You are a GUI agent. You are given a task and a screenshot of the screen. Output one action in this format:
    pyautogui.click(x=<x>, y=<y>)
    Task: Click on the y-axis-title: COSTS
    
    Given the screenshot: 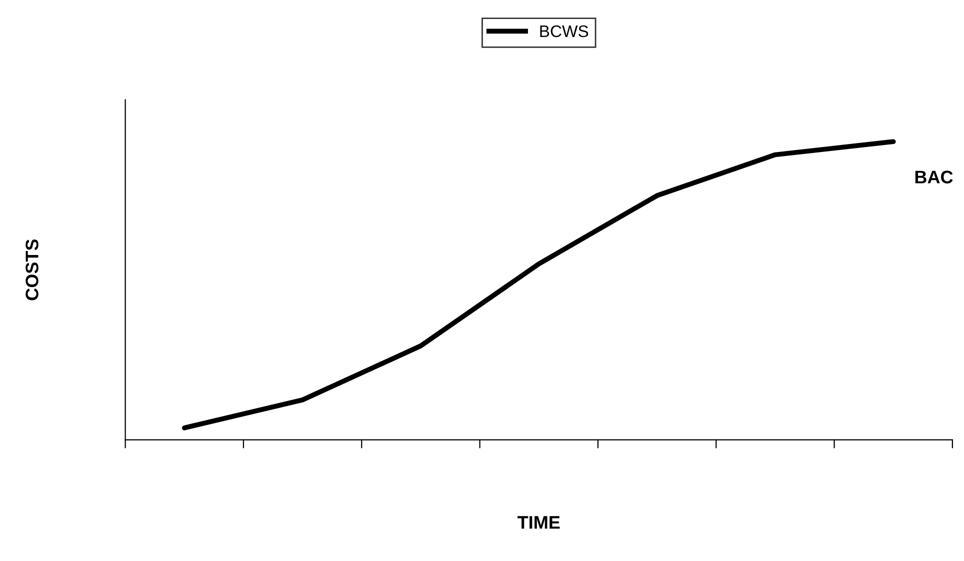 What is the action you would take?
    pyautogui.click(x=32, y=269)
    